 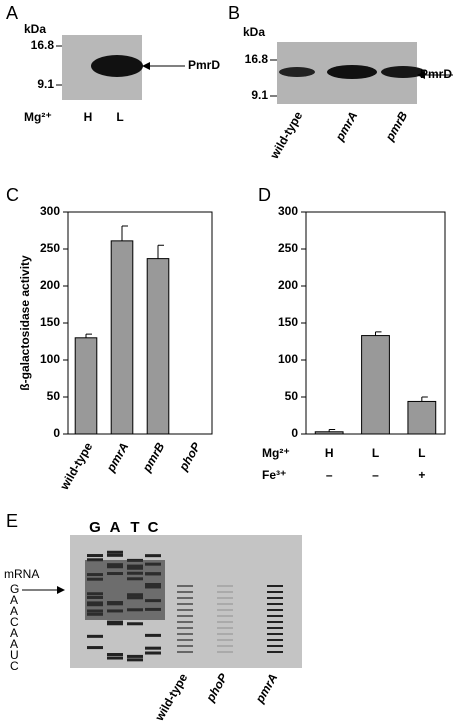 What do you see at coordinates (88, 117) in the screenshot?
I see `lane-label: H` at bounding box center [88, 117].